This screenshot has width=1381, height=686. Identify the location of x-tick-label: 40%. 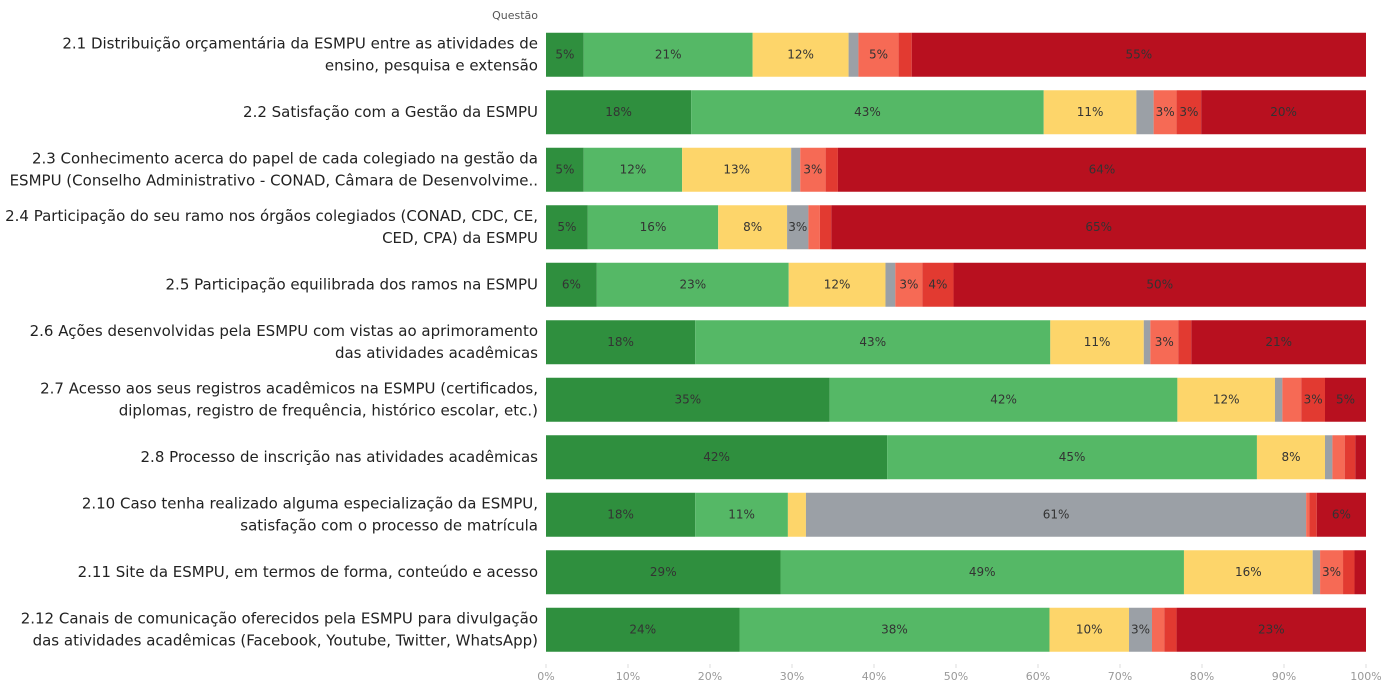
(874, 676).